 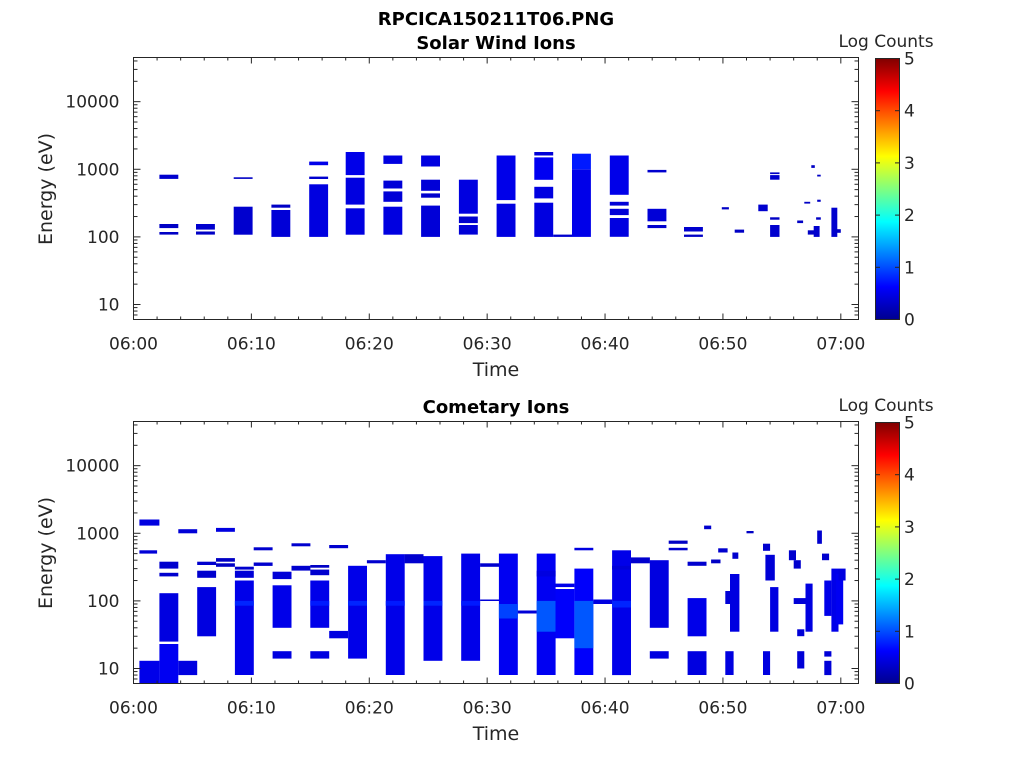 What do you see at coordinates (109, 670) in the screenshot?
I see `y-tick-label: 10` at bounding box center [109, 670].